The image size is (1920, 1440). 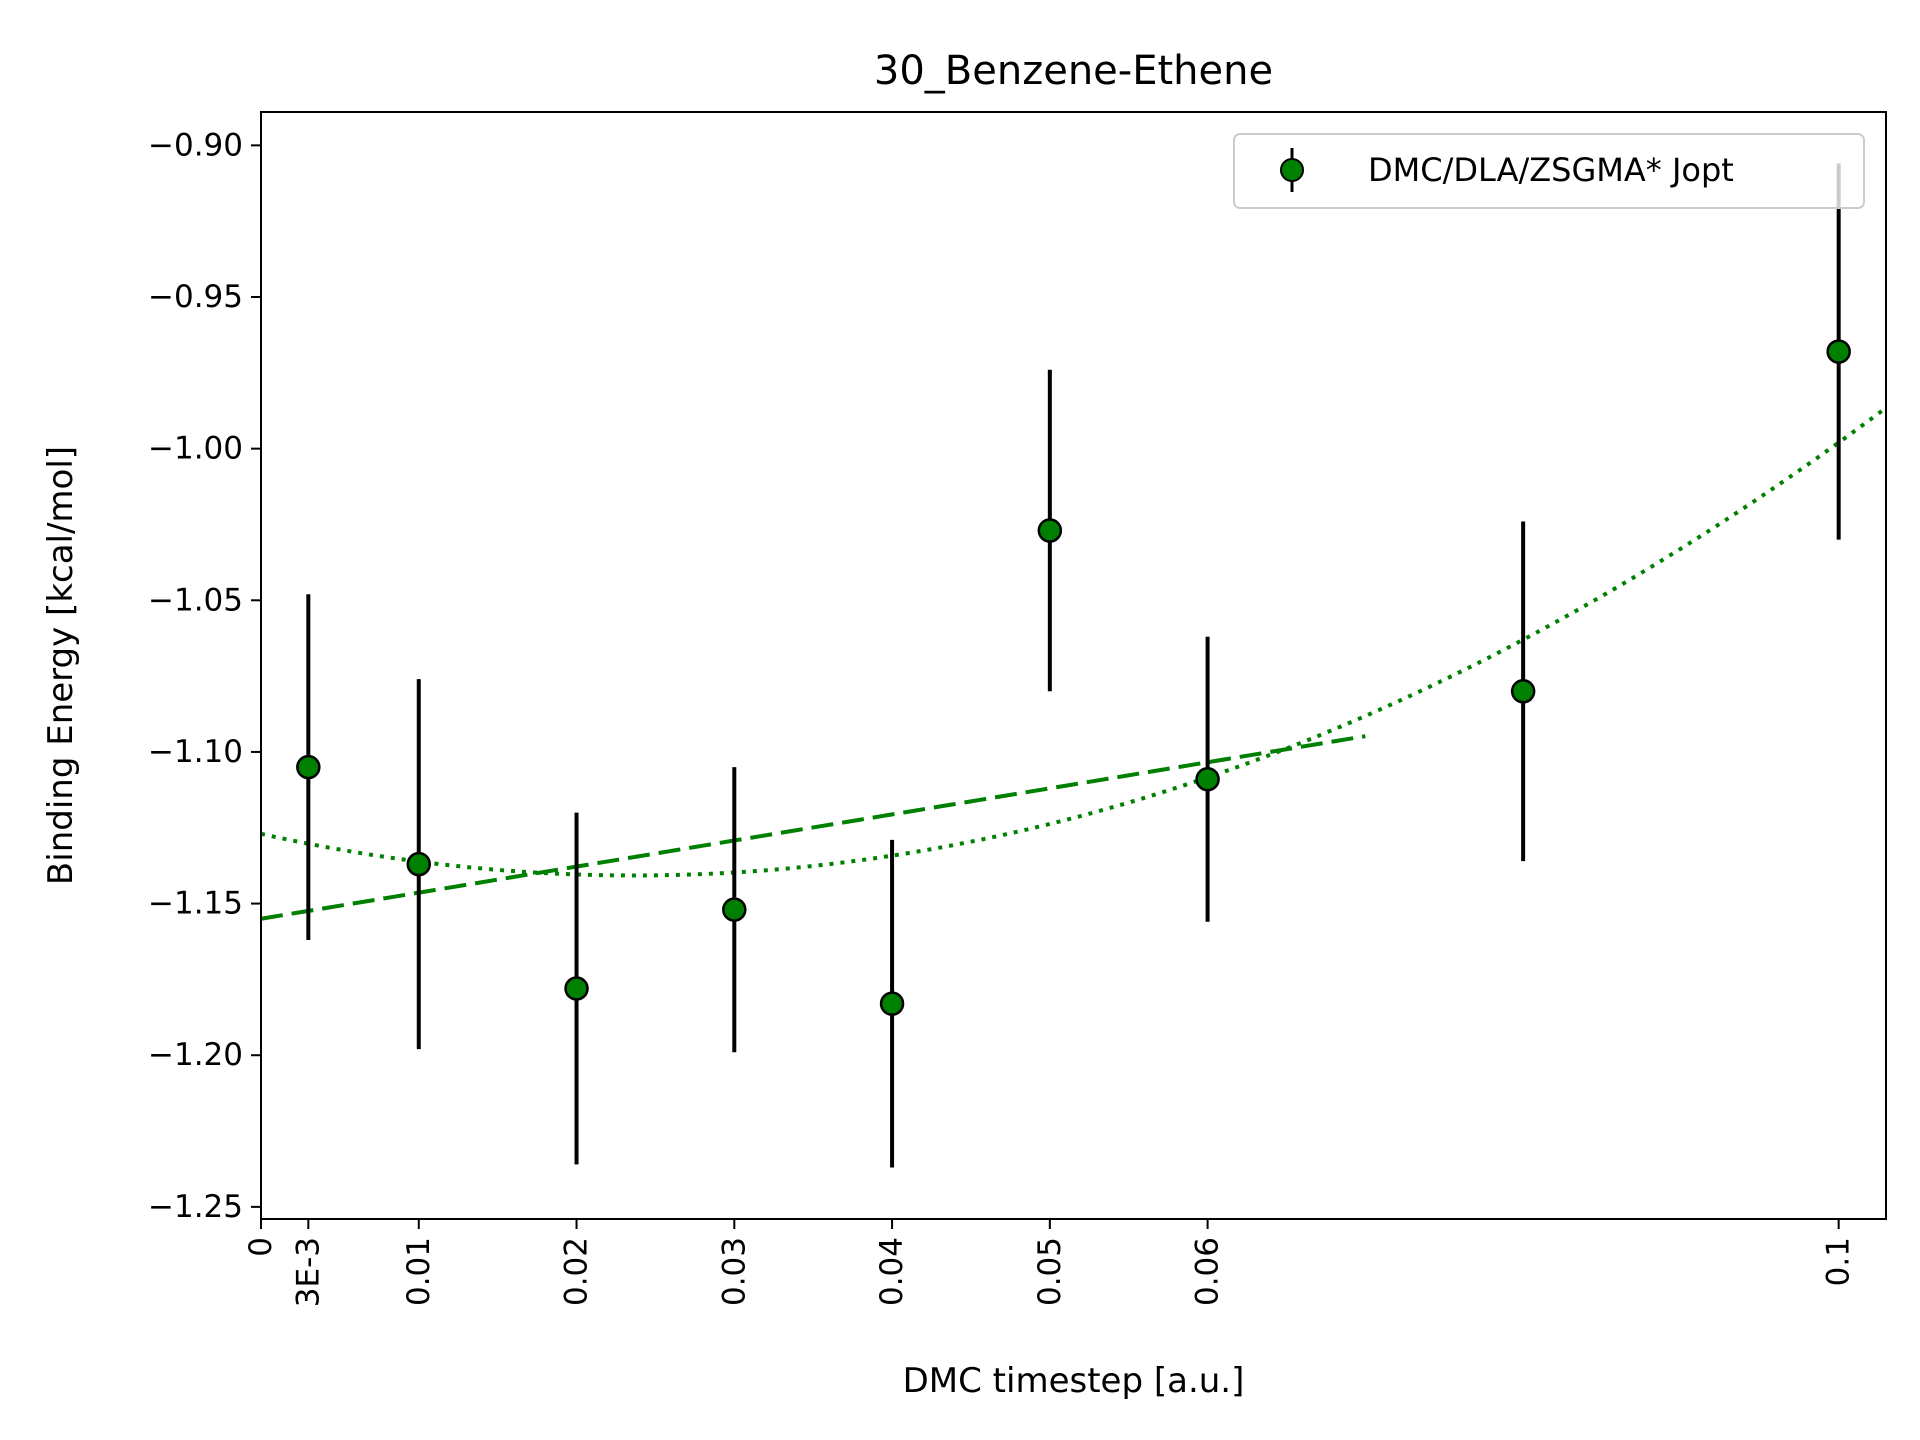 What do you see at coordinates (734, 1271) in the screenshot?
I see `x-tick-label: 0.03` at bounding box center [734, 1271].